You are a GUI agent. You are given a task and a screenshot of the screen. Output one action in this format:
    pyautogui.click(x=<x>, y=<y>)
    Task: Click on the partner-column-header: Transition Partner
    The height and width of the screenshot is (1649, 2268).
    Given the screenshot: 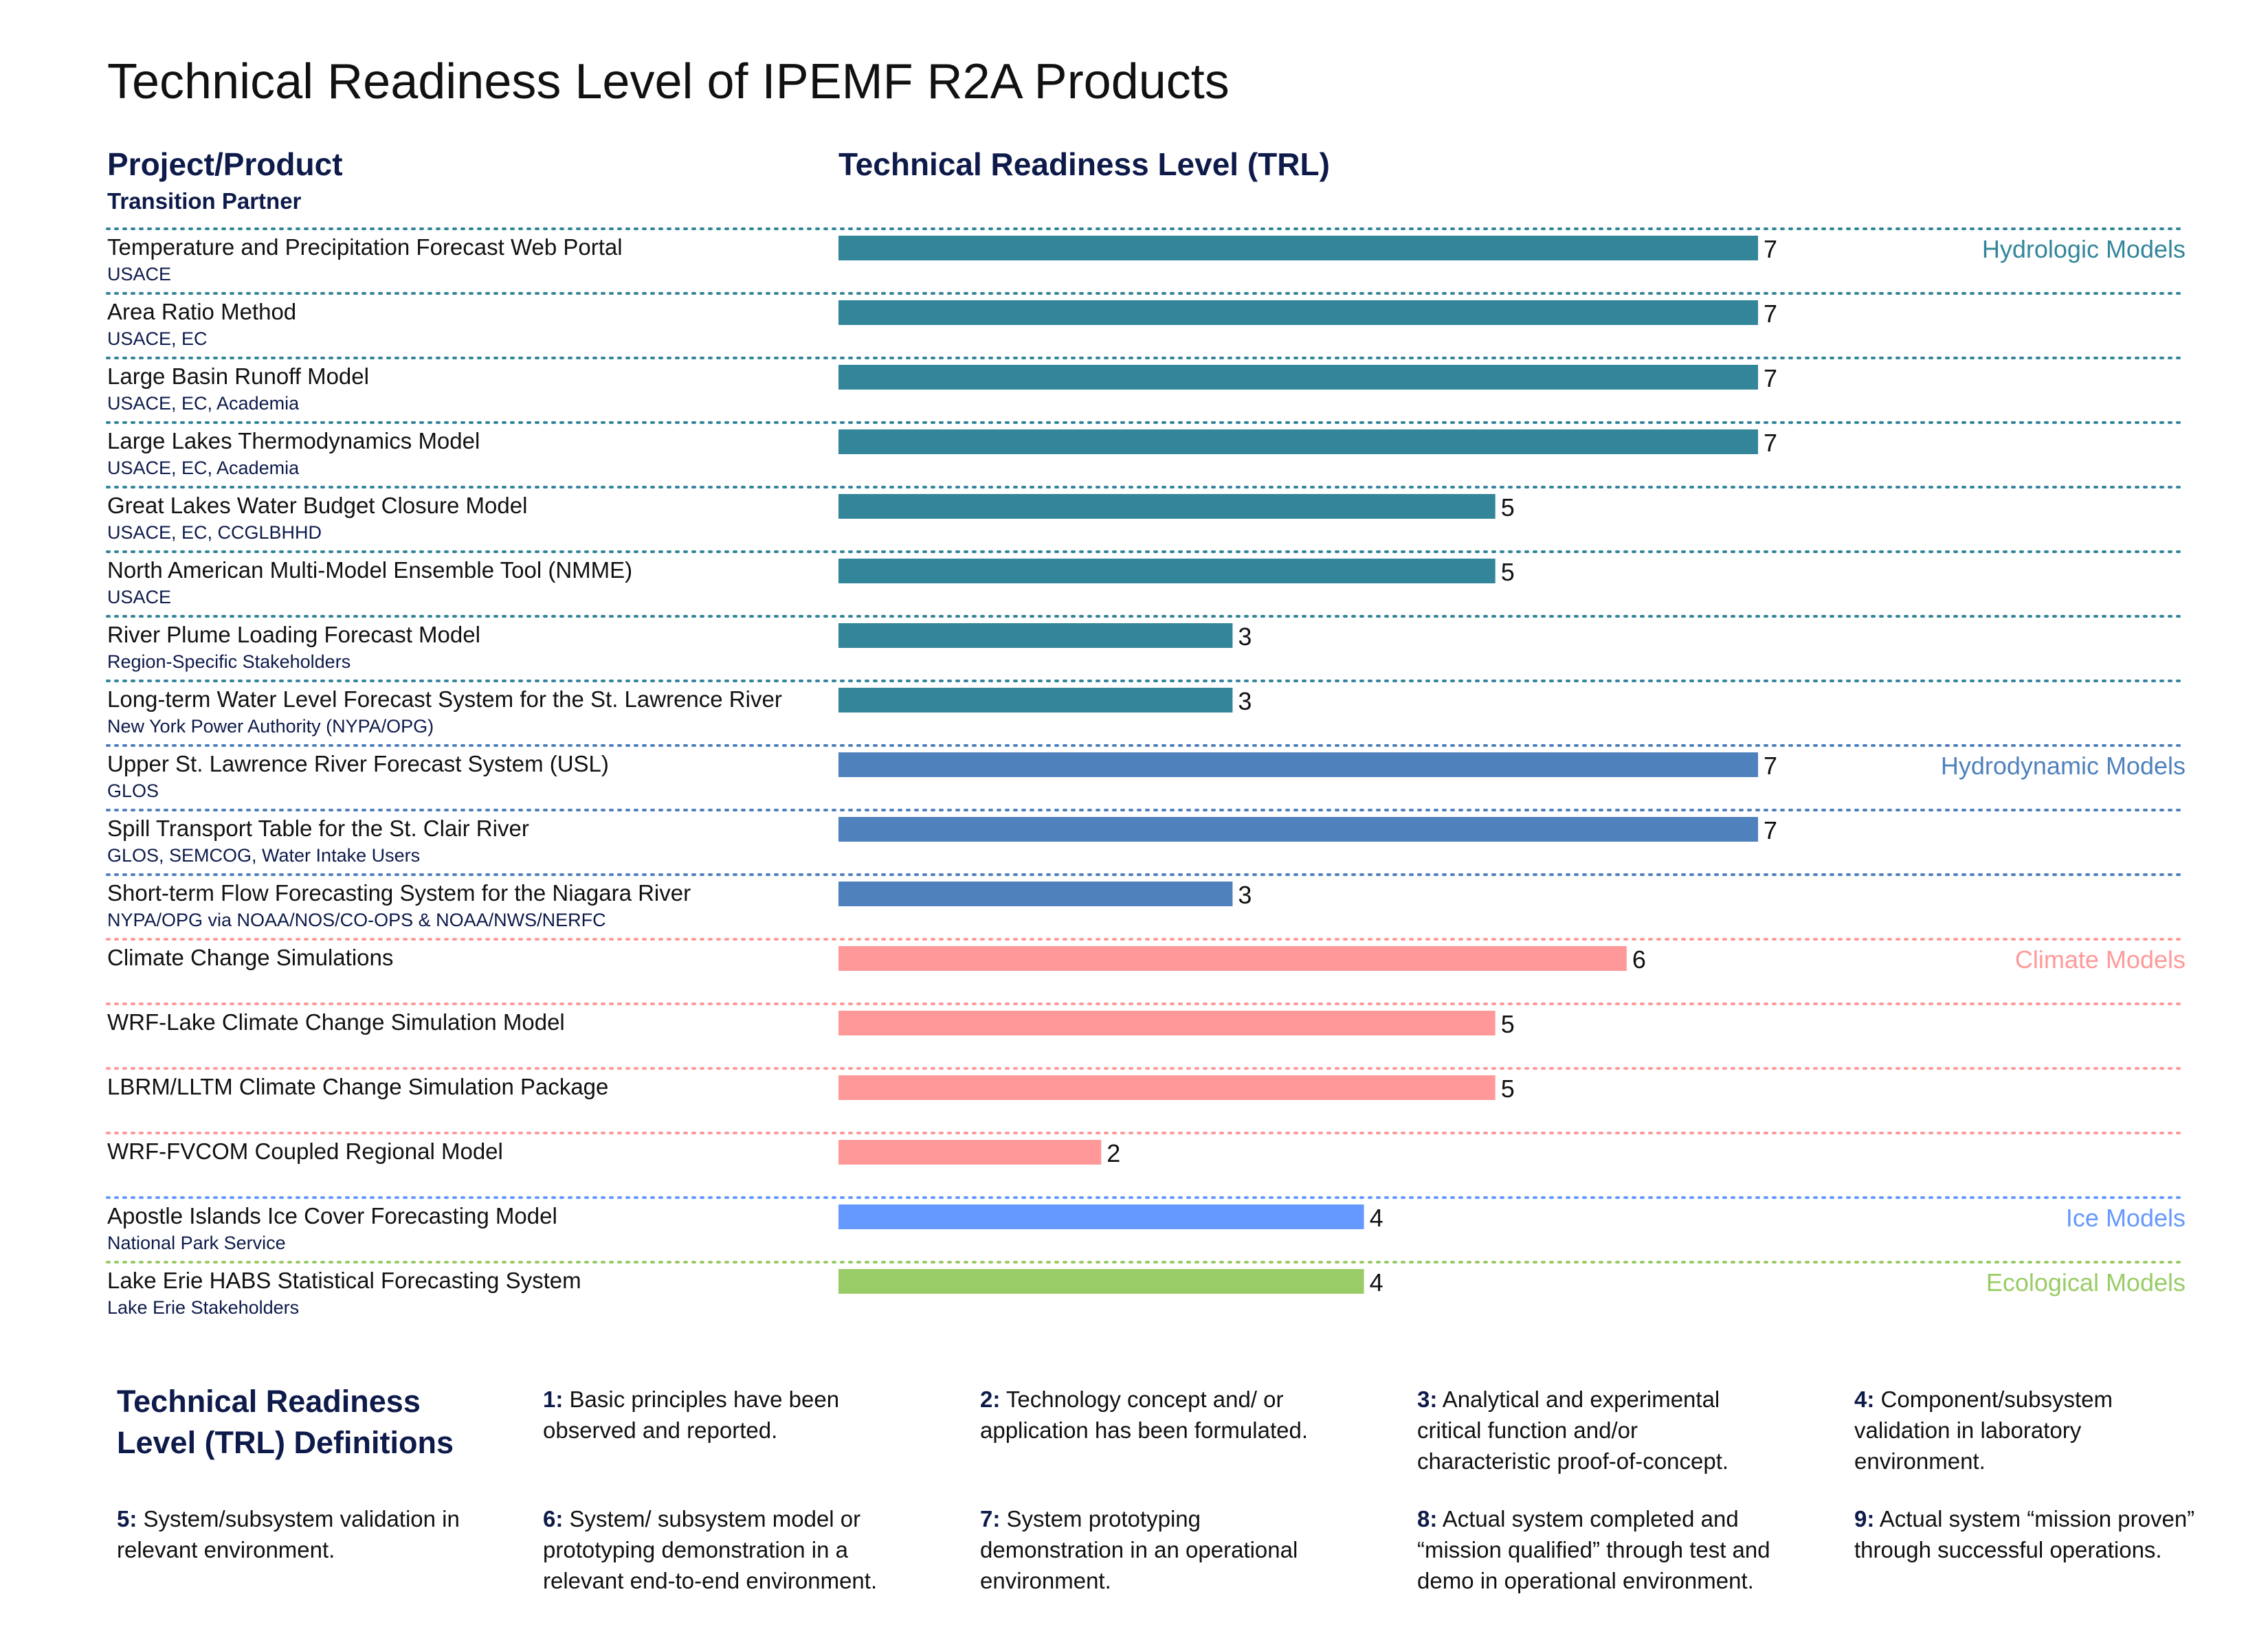 What is the action you would take?
    pyautogui.click(x=204, y=201)
    